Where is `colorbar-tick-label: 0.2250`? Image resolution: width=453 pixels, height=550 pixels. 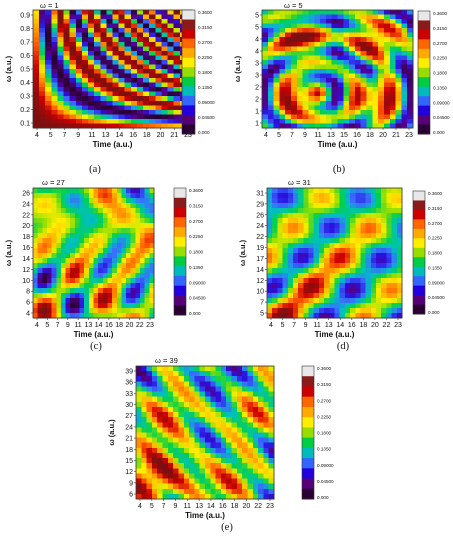 colorbar-tick-label: 0.2250 is located at coordinates (435, 238).